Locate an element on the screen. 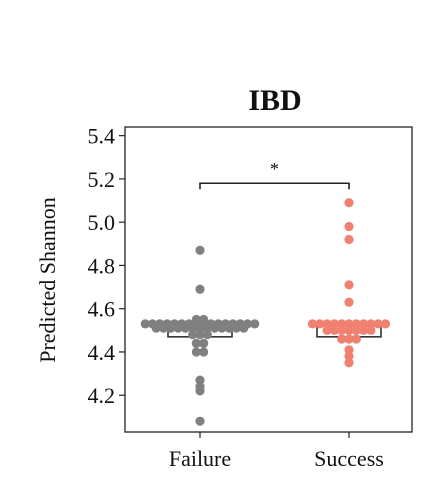 The height and width of the screenshot is (500, 432). y-tick-label: 5.0 is located at coordinates (102, 222).